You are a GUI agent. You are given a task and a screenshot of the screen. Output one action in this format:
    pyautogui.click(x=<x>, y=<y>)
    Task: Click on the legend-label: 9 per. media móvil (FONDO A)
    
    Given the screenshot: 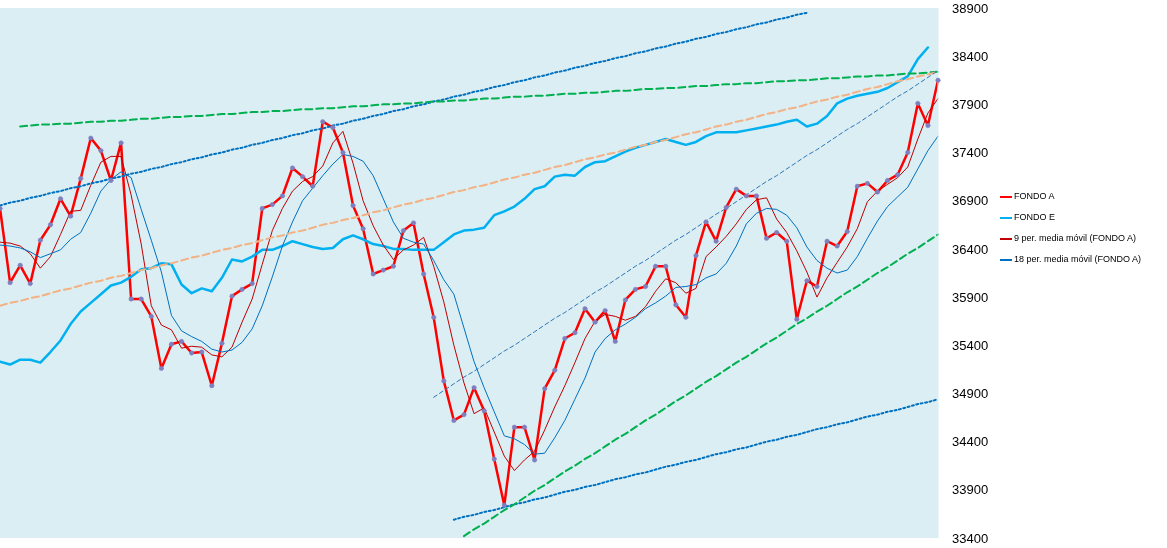 What is the action you would take?
    pyautogui.click(x=1075, y=238)
    